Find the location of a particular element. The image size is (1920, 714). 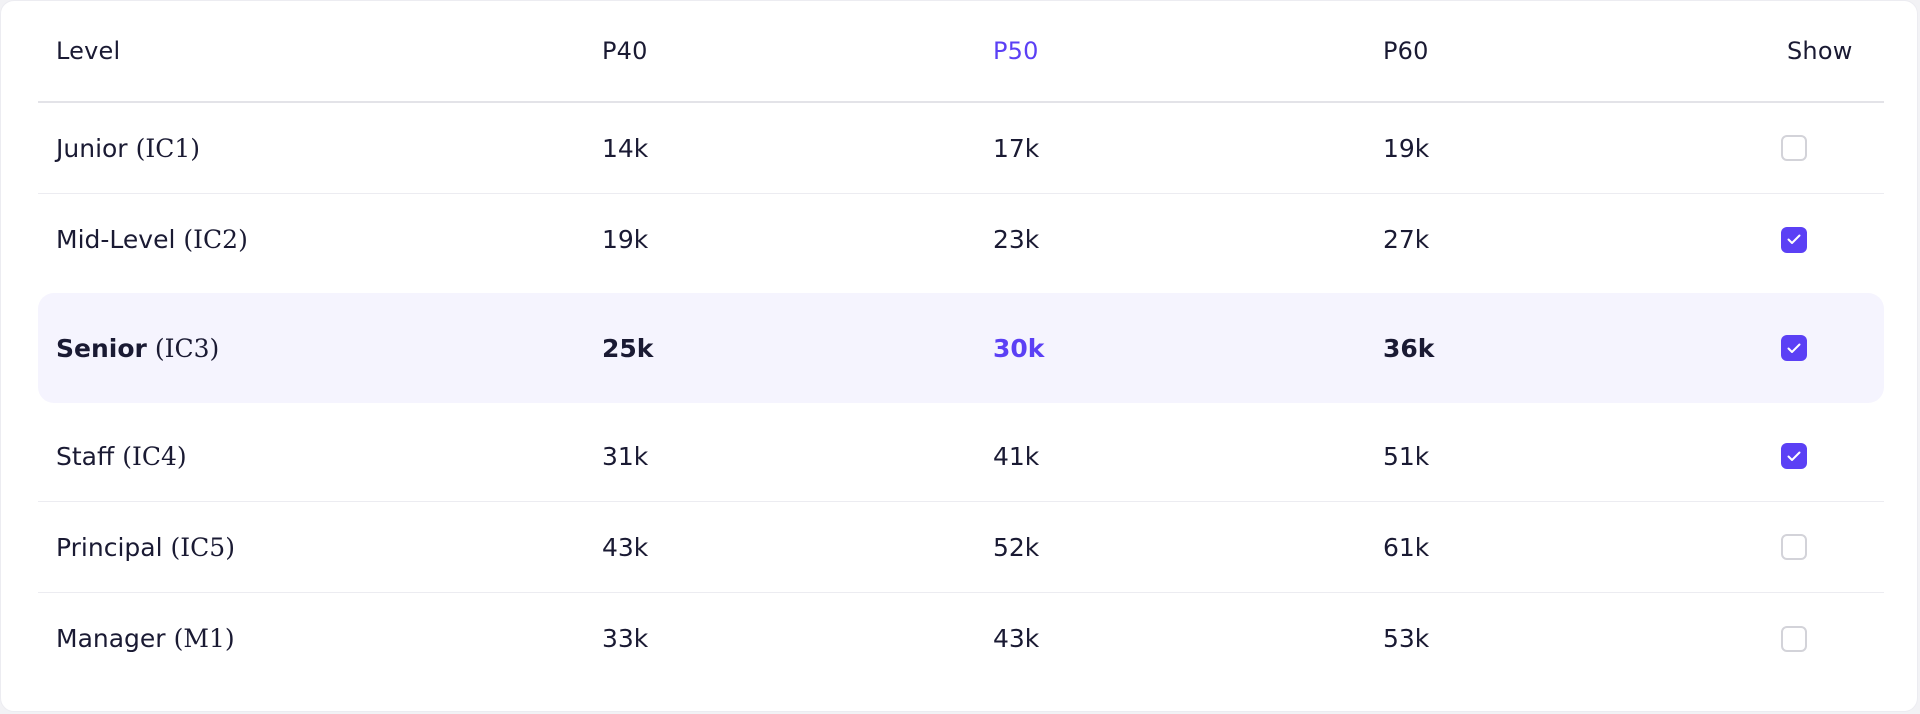

level-name: Mid-Level is located at coordinates (116, 239).